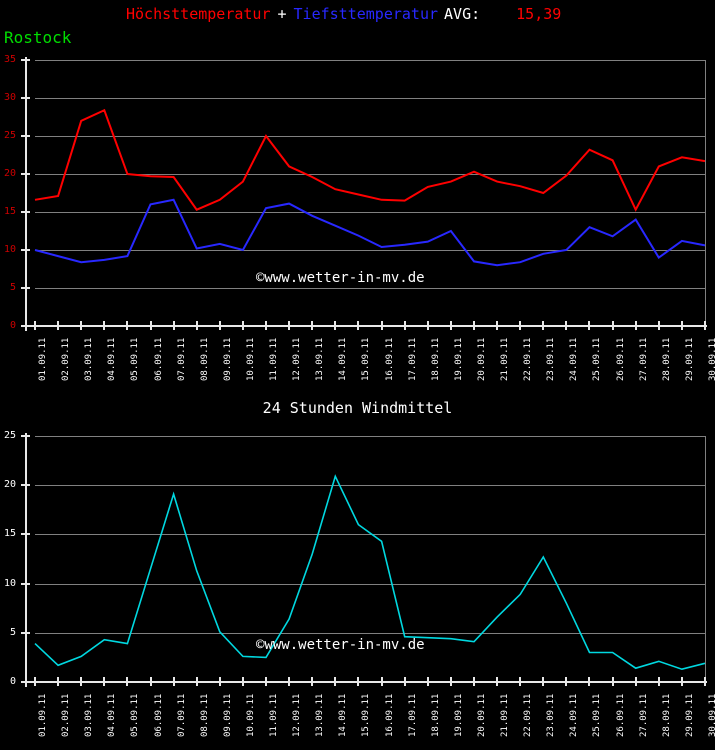  Describe the element at coordinates (9, 59) in the screenshot. I see `y-axis-label: 35` at that location.